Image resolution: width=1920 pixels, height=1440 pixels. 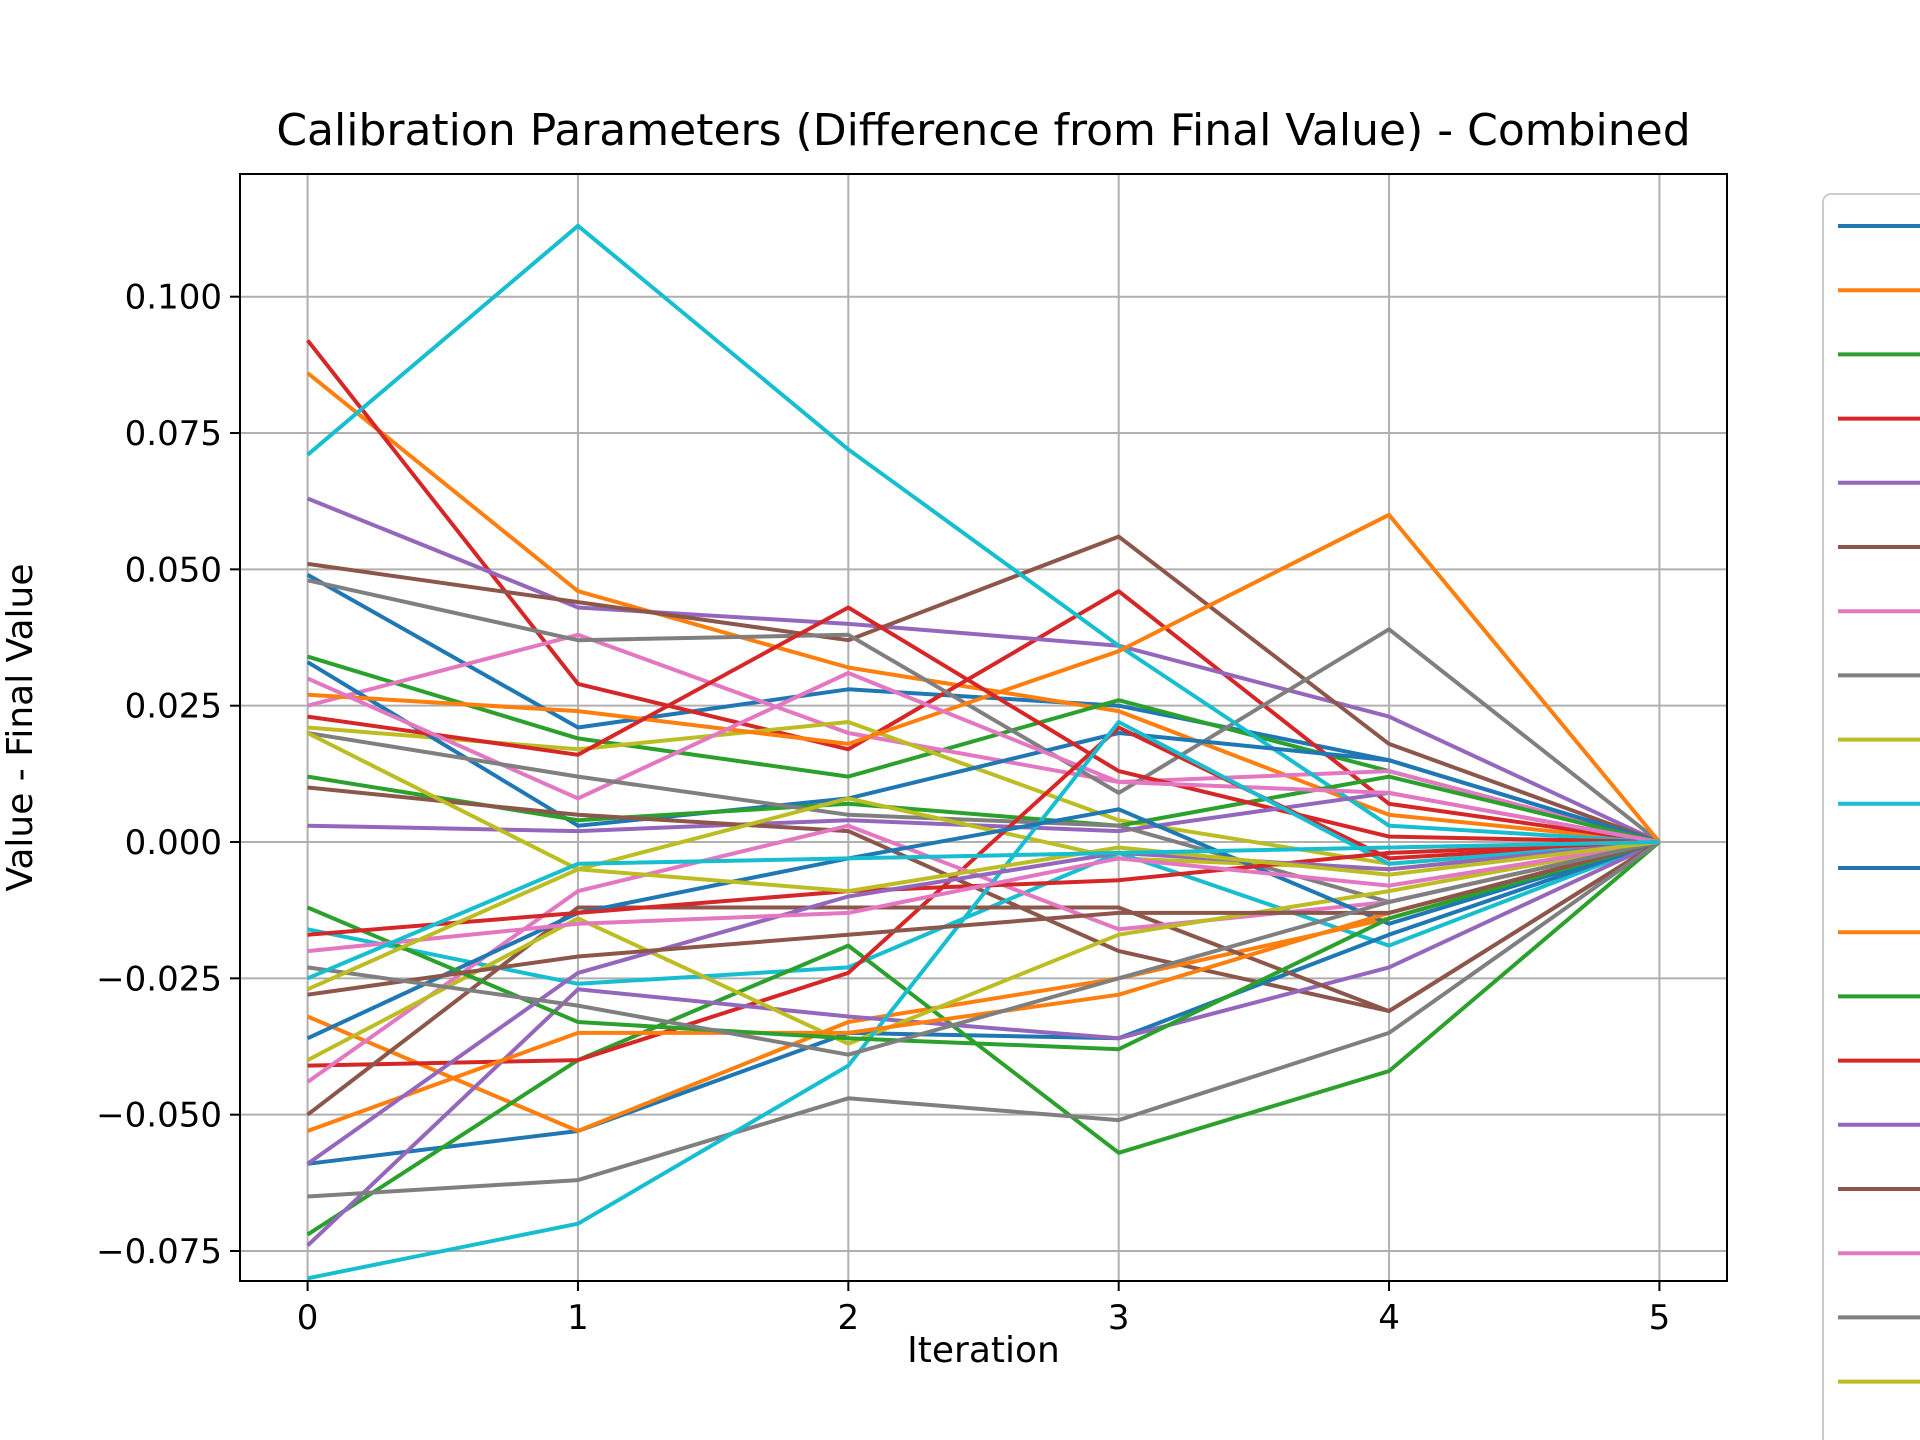 I want to click on legend, so click(x=1871, y=816).